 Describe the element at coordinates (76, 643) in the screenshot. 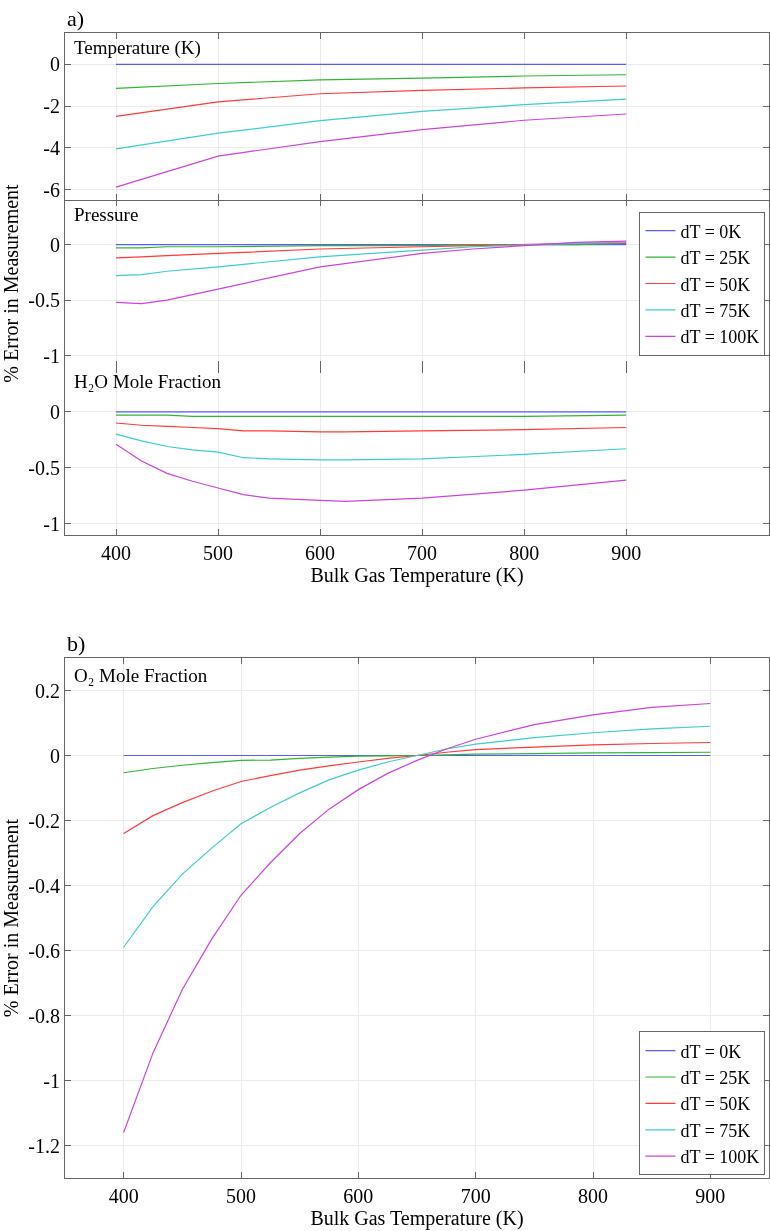

I see `chart-title: b)` at that location.